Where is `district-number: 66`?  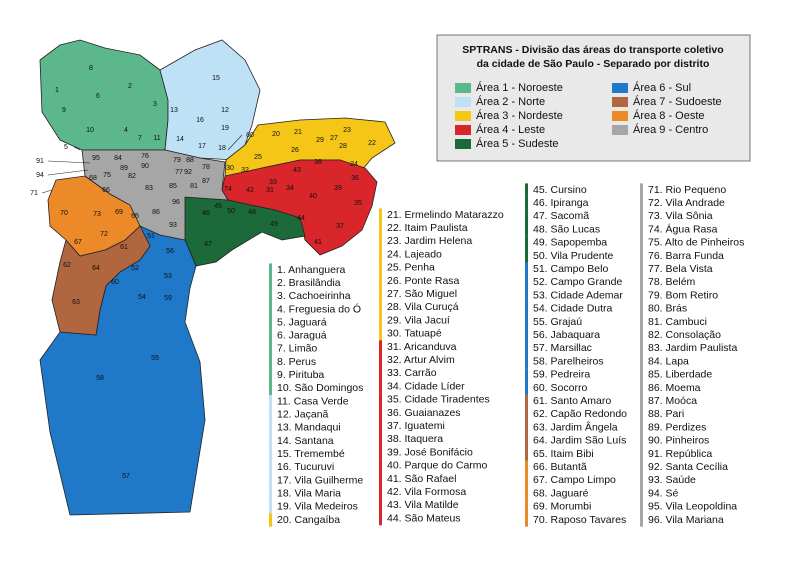
district-number: 66 is located at coordinates (106, 190).